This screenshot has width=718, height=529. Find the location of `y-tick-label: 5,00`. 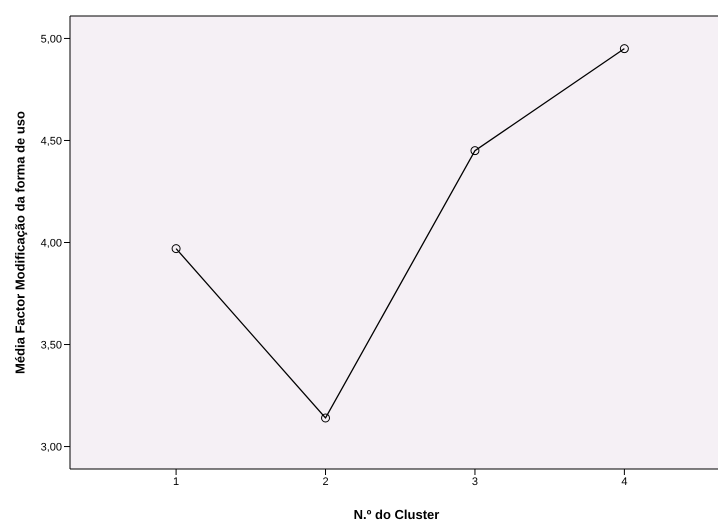

y-tick-label: 5,00 is located at coordinates (51, 39).